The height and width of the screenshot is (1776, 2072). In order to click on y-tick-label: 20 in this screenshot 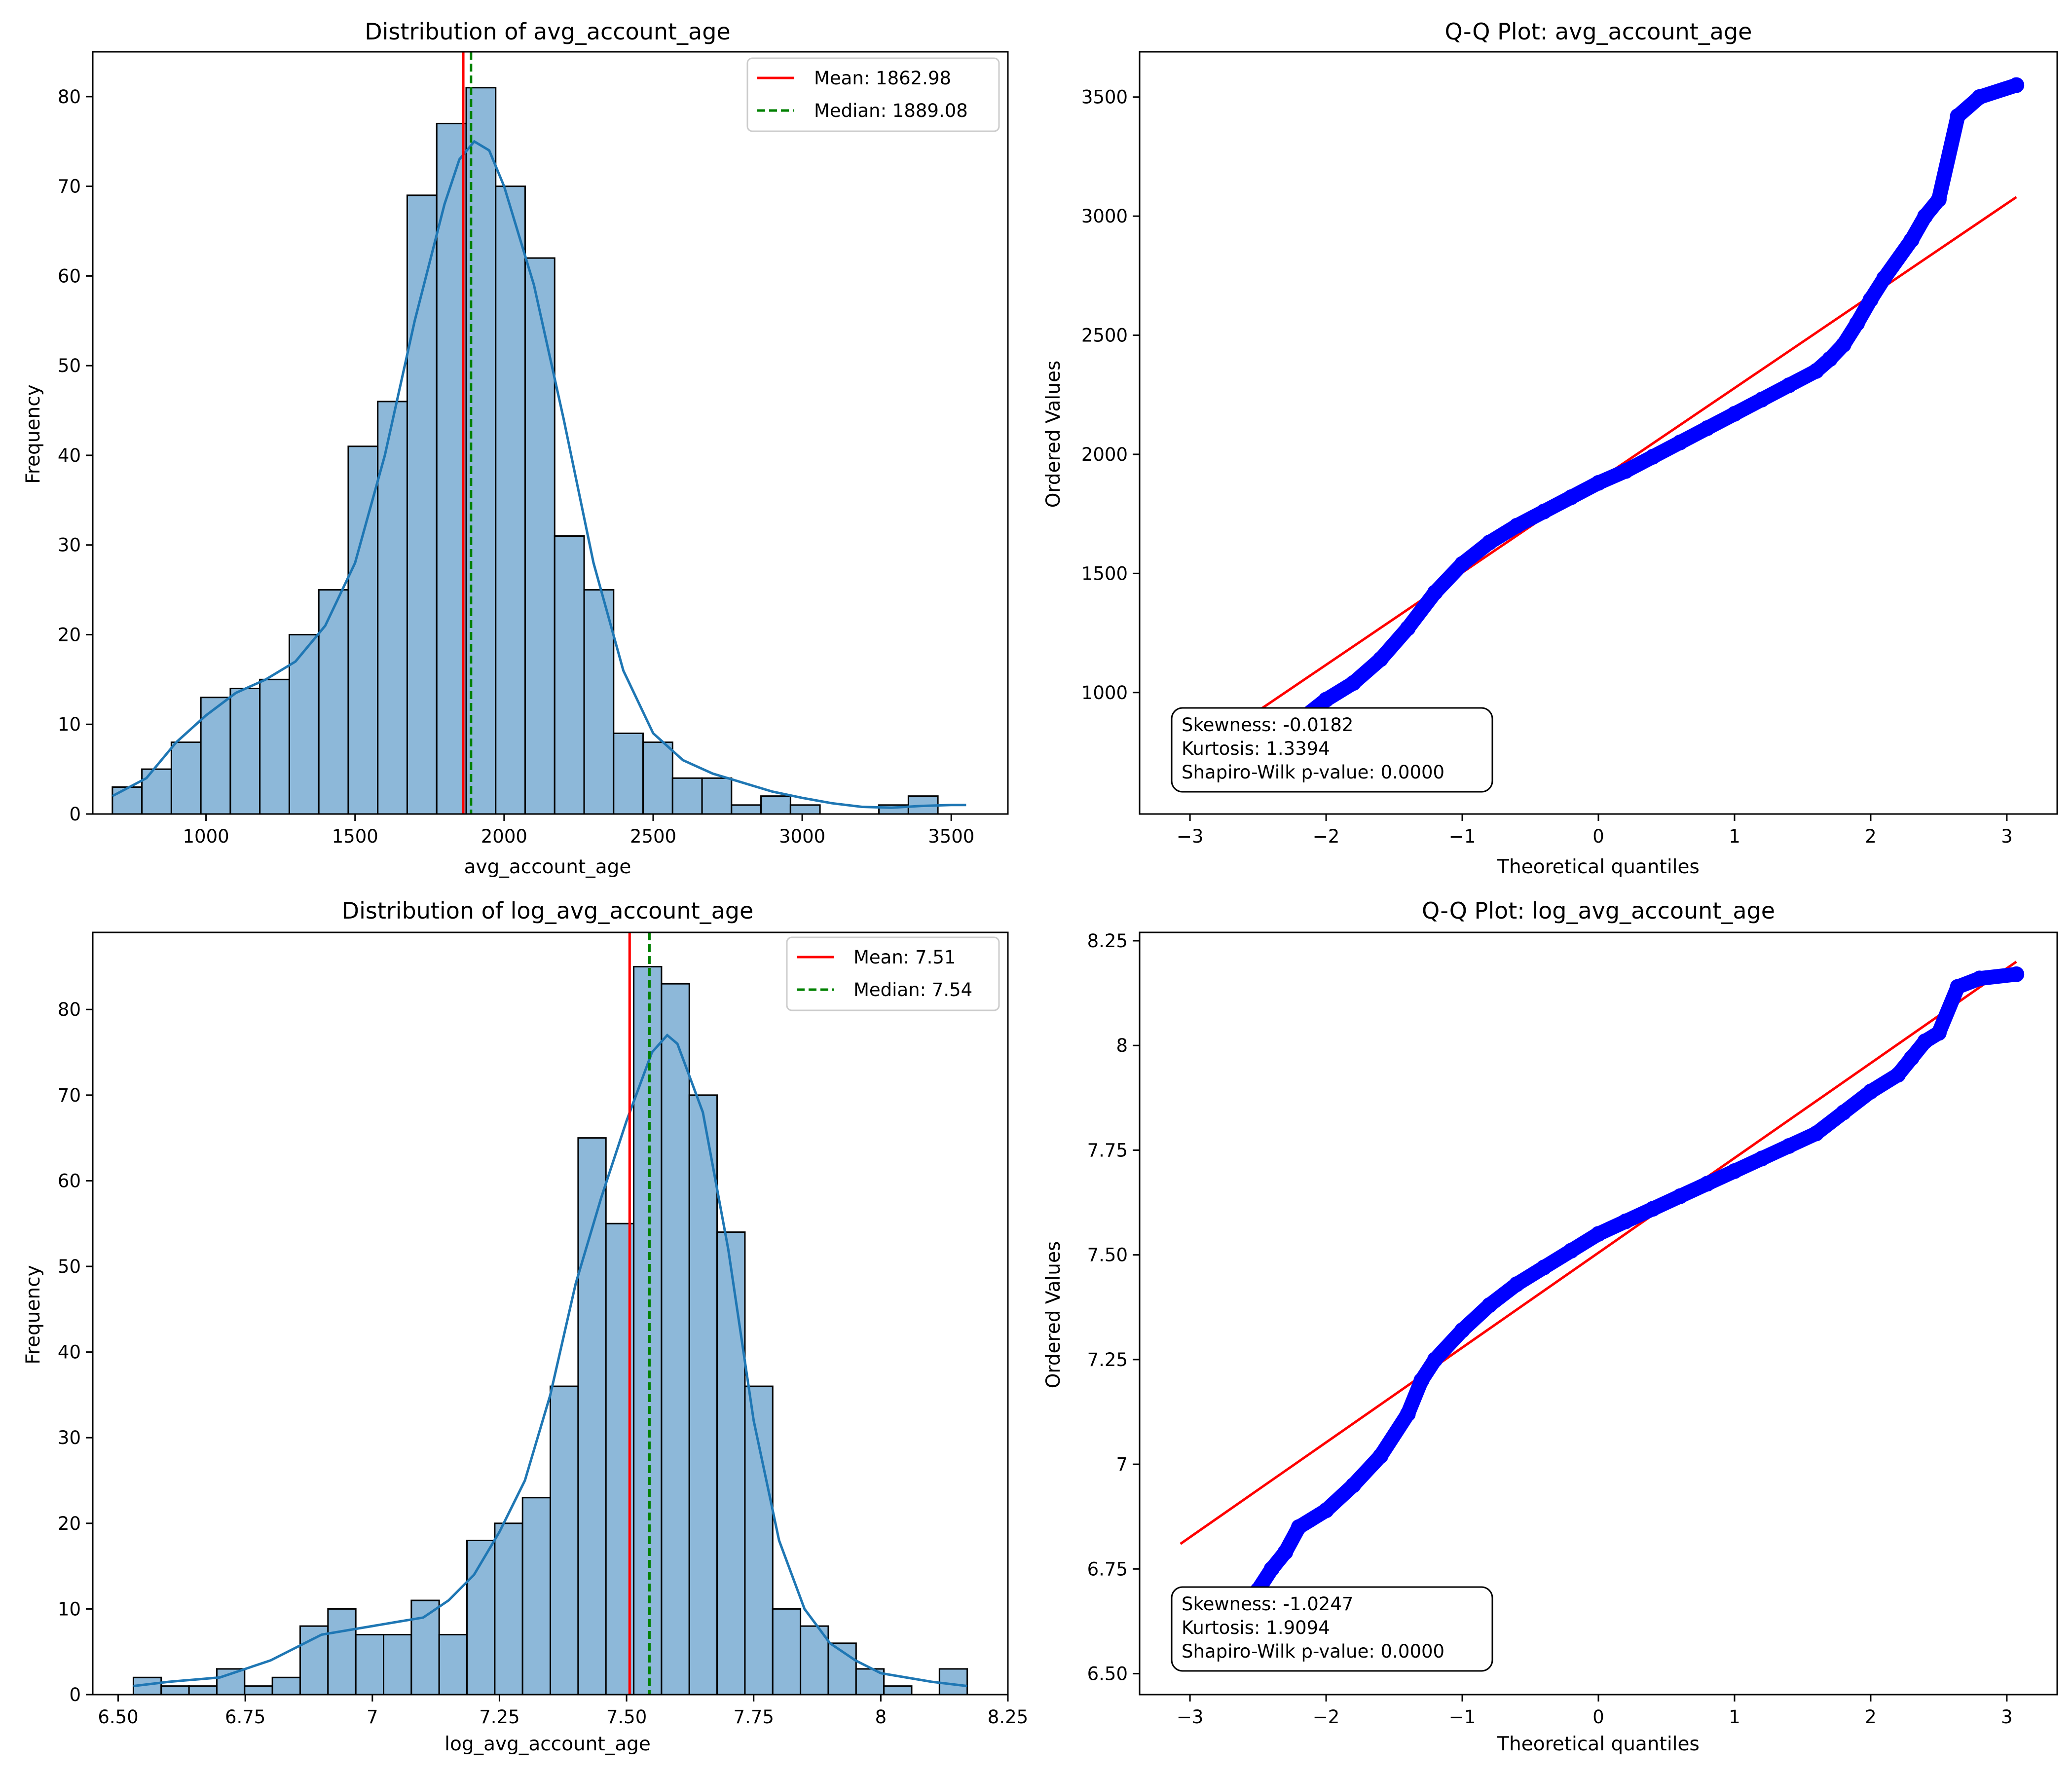, I will do `click(69, 635)`.